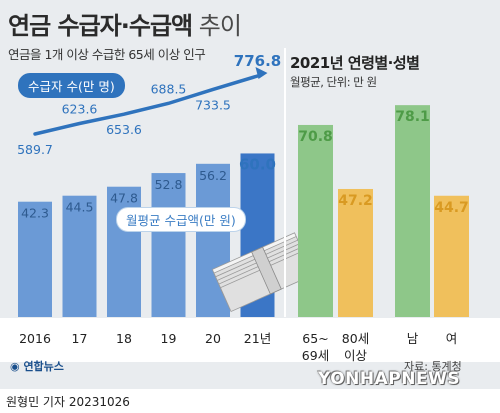 The image size is (500, 413). I want to click on watermark: YONHAPNEWS, so click(389, 379).